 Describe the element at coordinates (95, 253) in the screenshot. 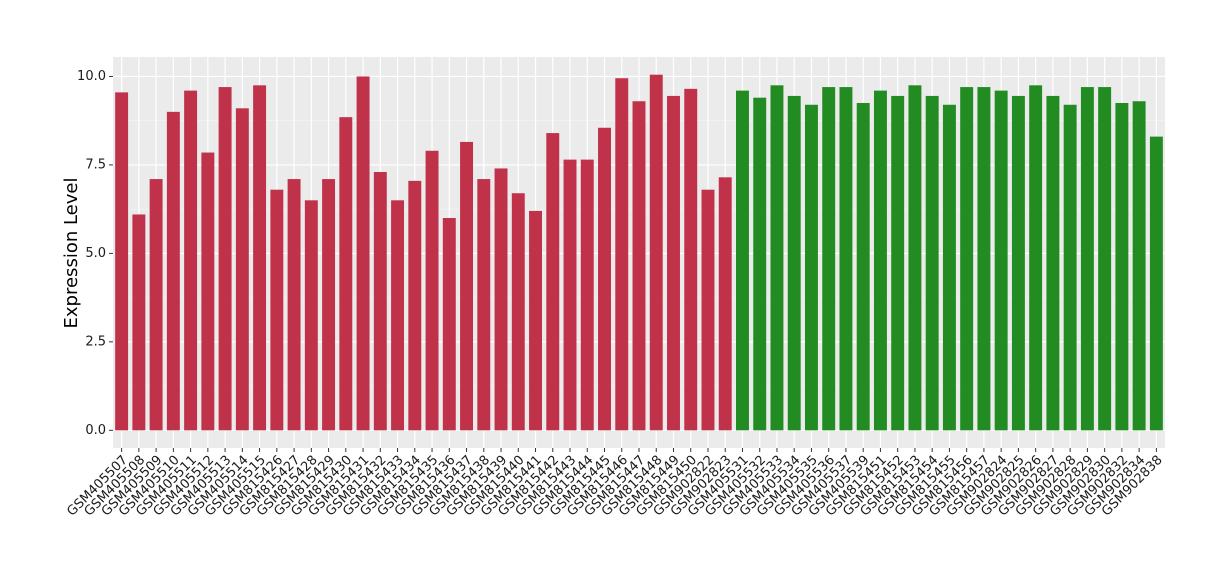

I see `y-tick-label: 5.0` at that location.